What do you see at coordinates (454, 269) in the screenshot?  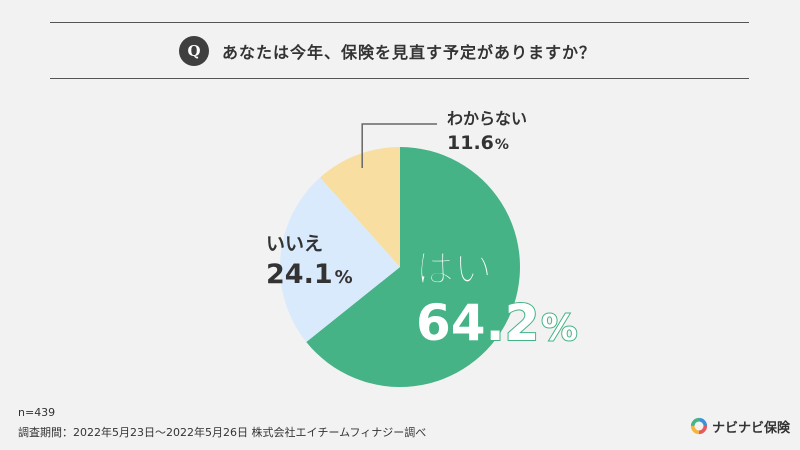 I see `label-yes: はい` at bounding box center [454, 269].